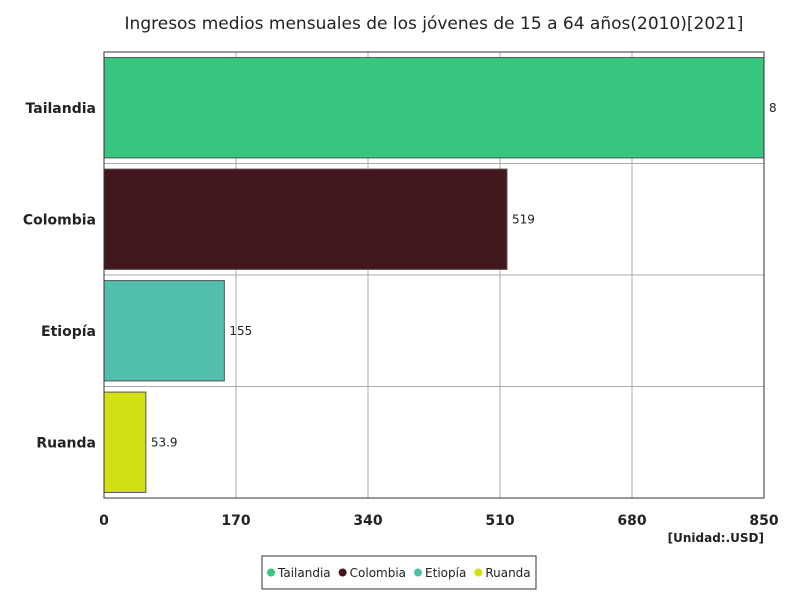  Describe the element at coordinates (164, 331) in the screenshot. I see `bar-etiopía` at that location.